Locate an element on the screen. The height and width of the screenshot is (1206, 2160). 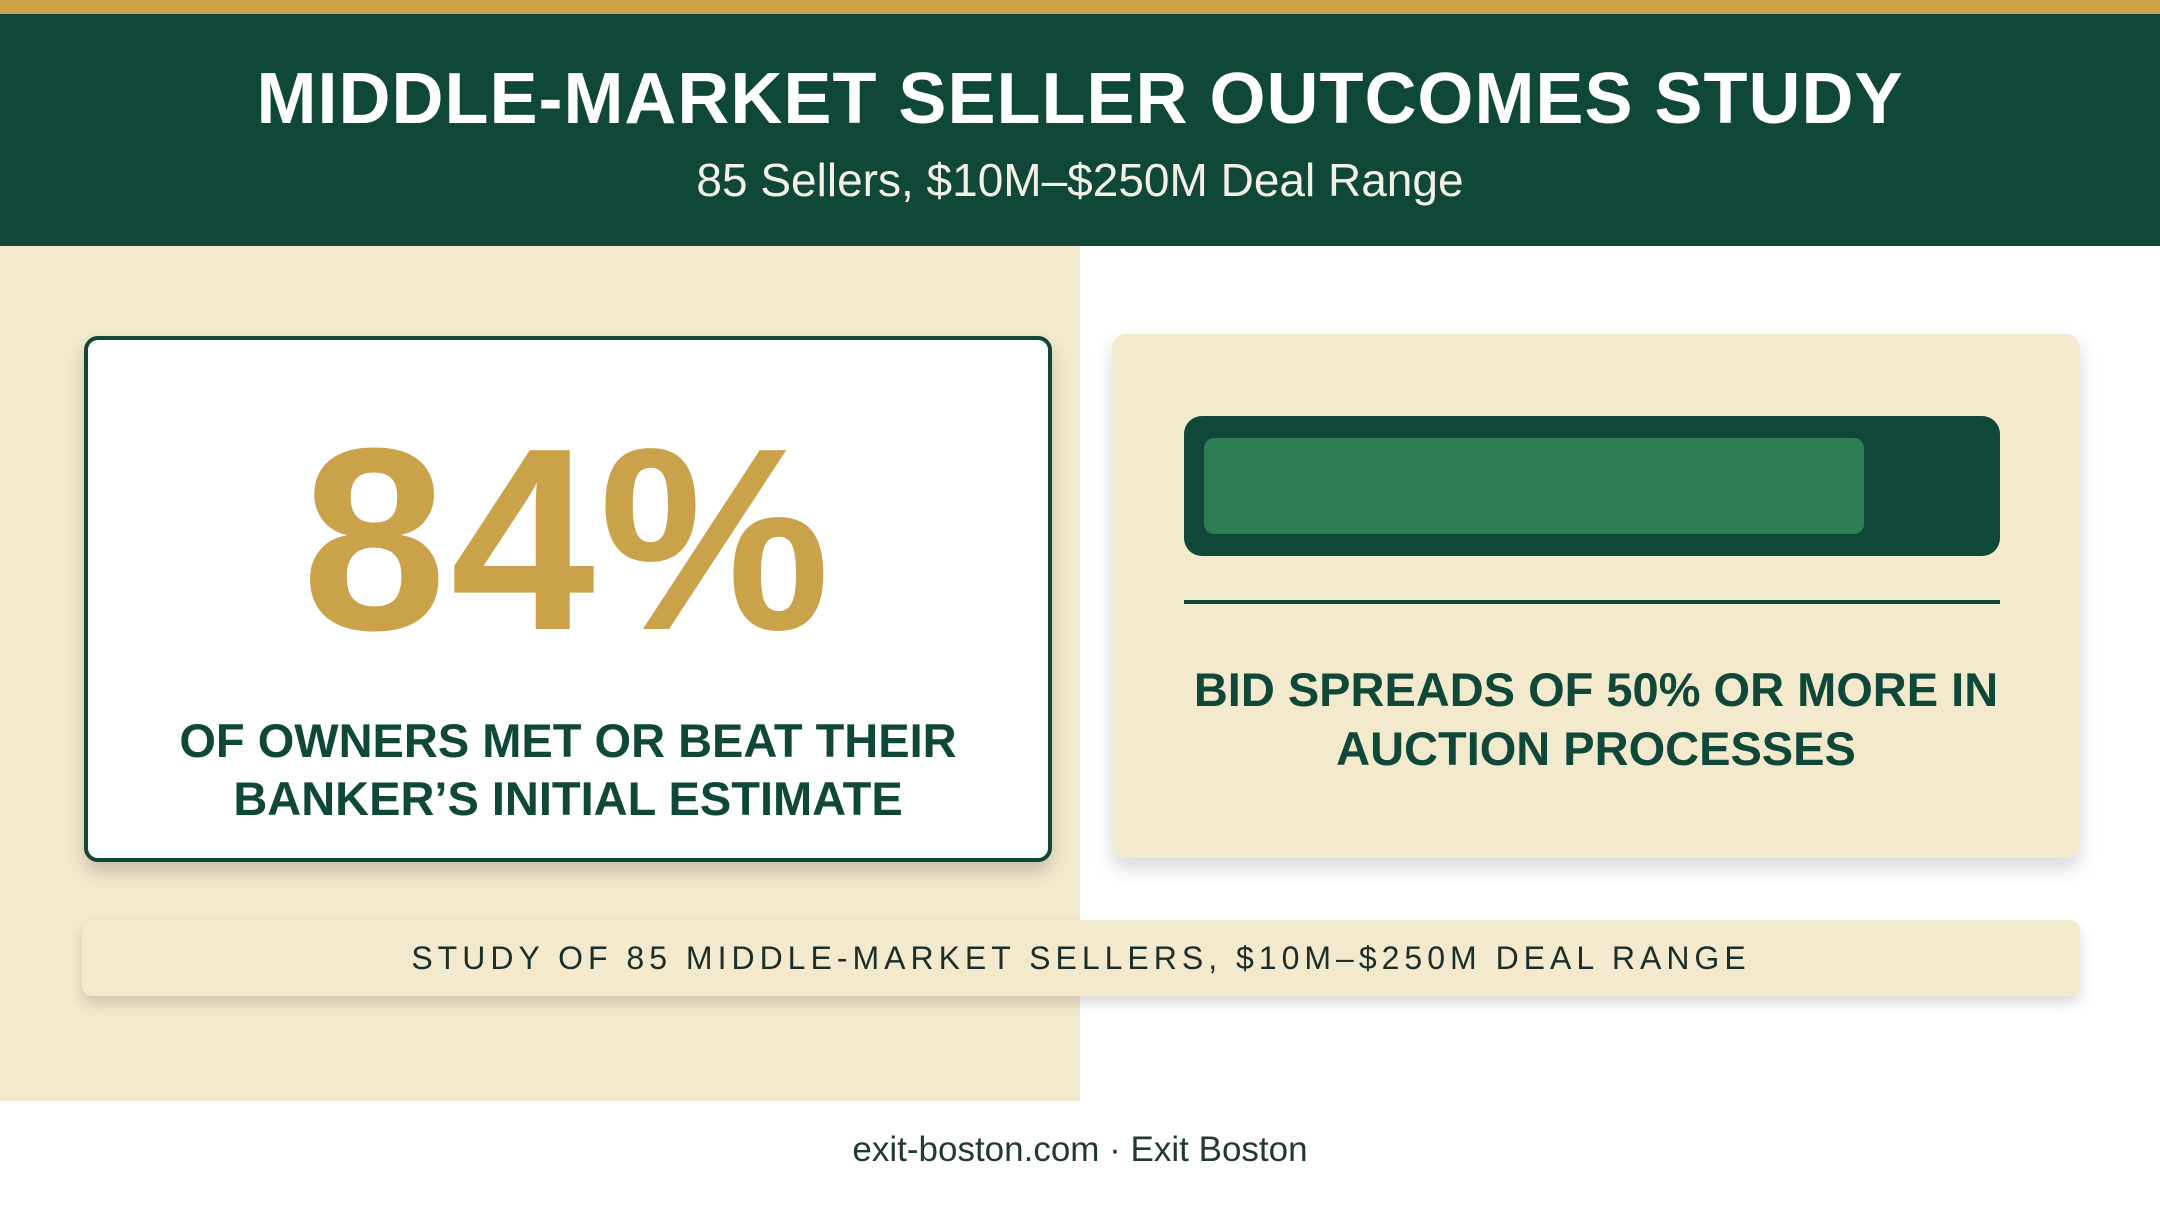
footer-credit: exit-boston.com · Exit Boston is located at coordinates (1080, 1149).